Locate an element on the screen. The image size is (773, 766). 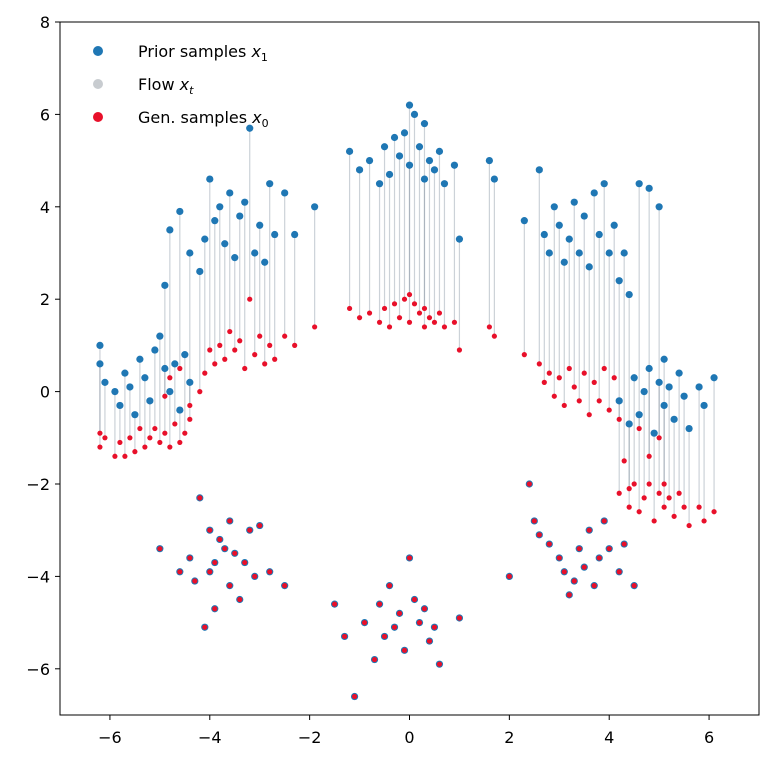
y-tick-label: 6 is located at coordinates (45, 114).